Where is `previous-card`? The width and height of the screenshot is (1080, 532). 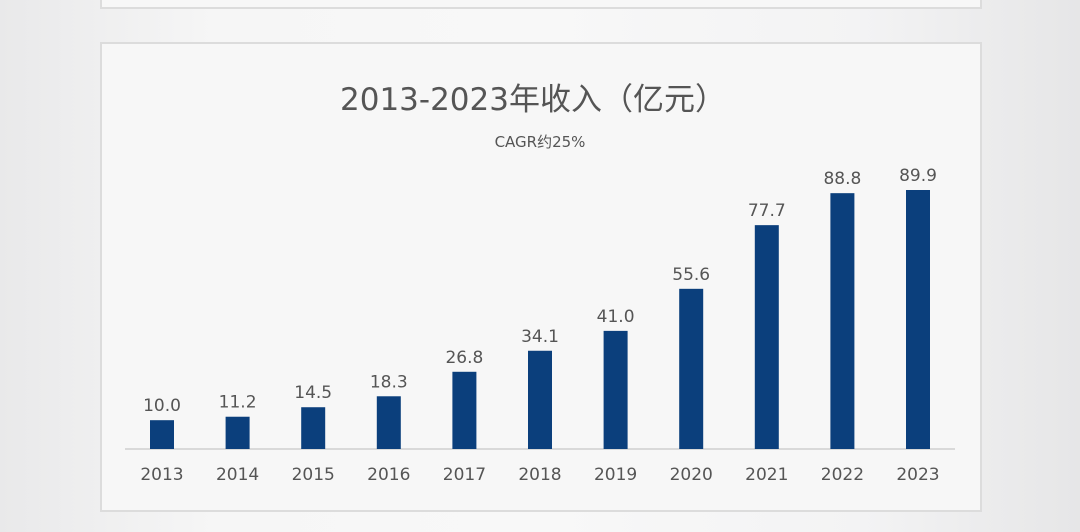 previous-card is located at coordinates (541, 4).